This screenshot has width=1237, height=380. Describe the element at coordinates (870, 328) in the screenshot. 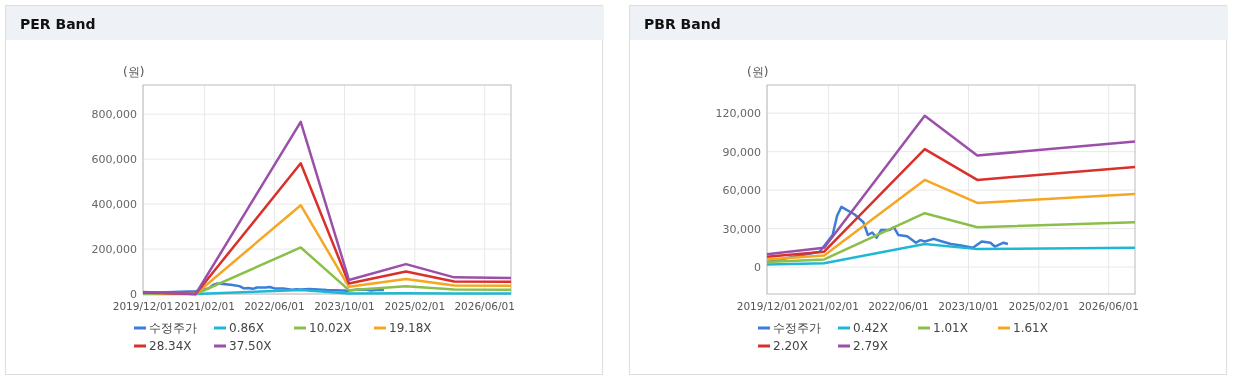

I see `legend-label: 0.42X` at that location.